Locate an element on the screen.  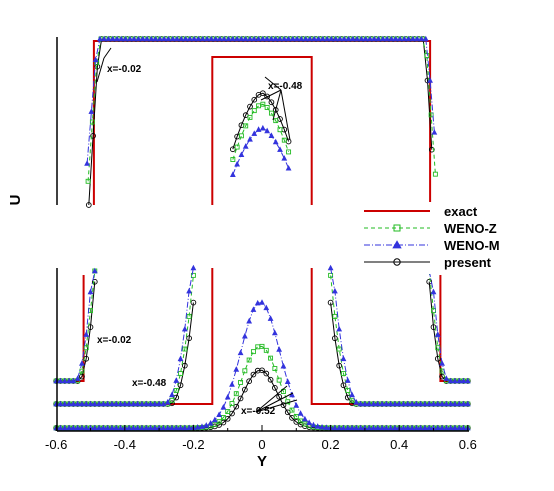
lower-x002-right-wenoZ is located at coordinates (448, 326).